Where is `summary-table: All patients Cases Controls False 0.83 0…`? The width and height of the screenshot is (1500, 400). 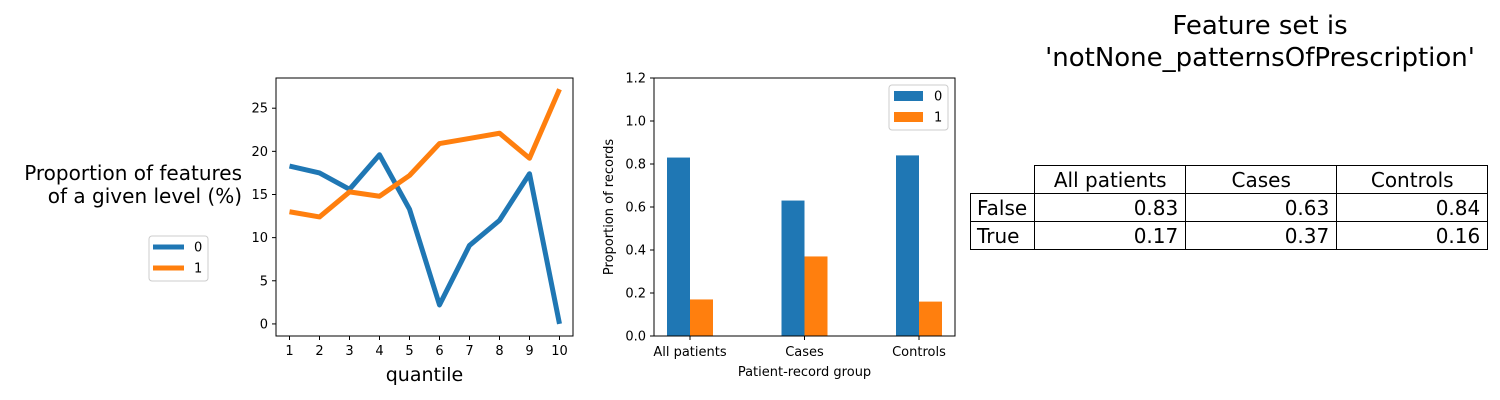 summary-table: All patients Cases Controls False 0.83 0… is located at coordinates (1229, 207).